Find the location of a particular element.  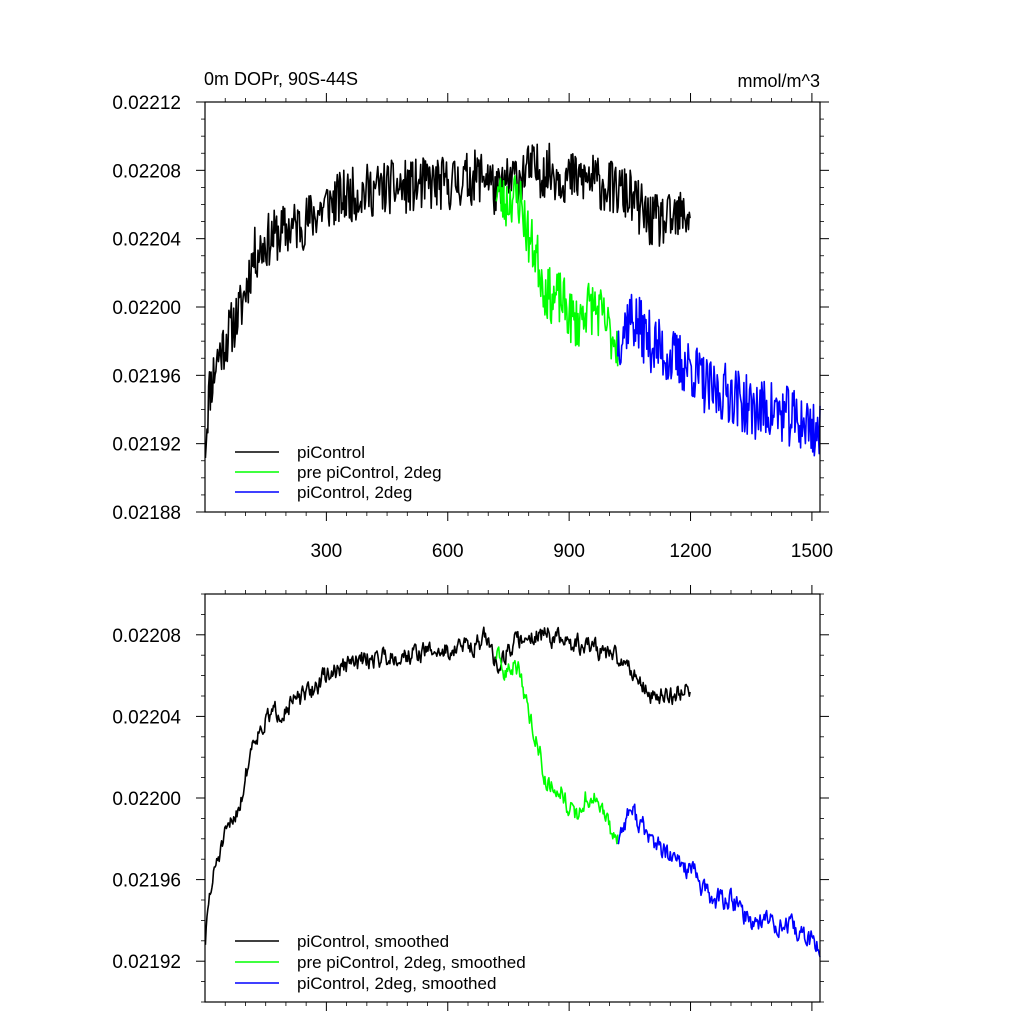

x-tick-label: 600 is located at coordinates (448, 551).